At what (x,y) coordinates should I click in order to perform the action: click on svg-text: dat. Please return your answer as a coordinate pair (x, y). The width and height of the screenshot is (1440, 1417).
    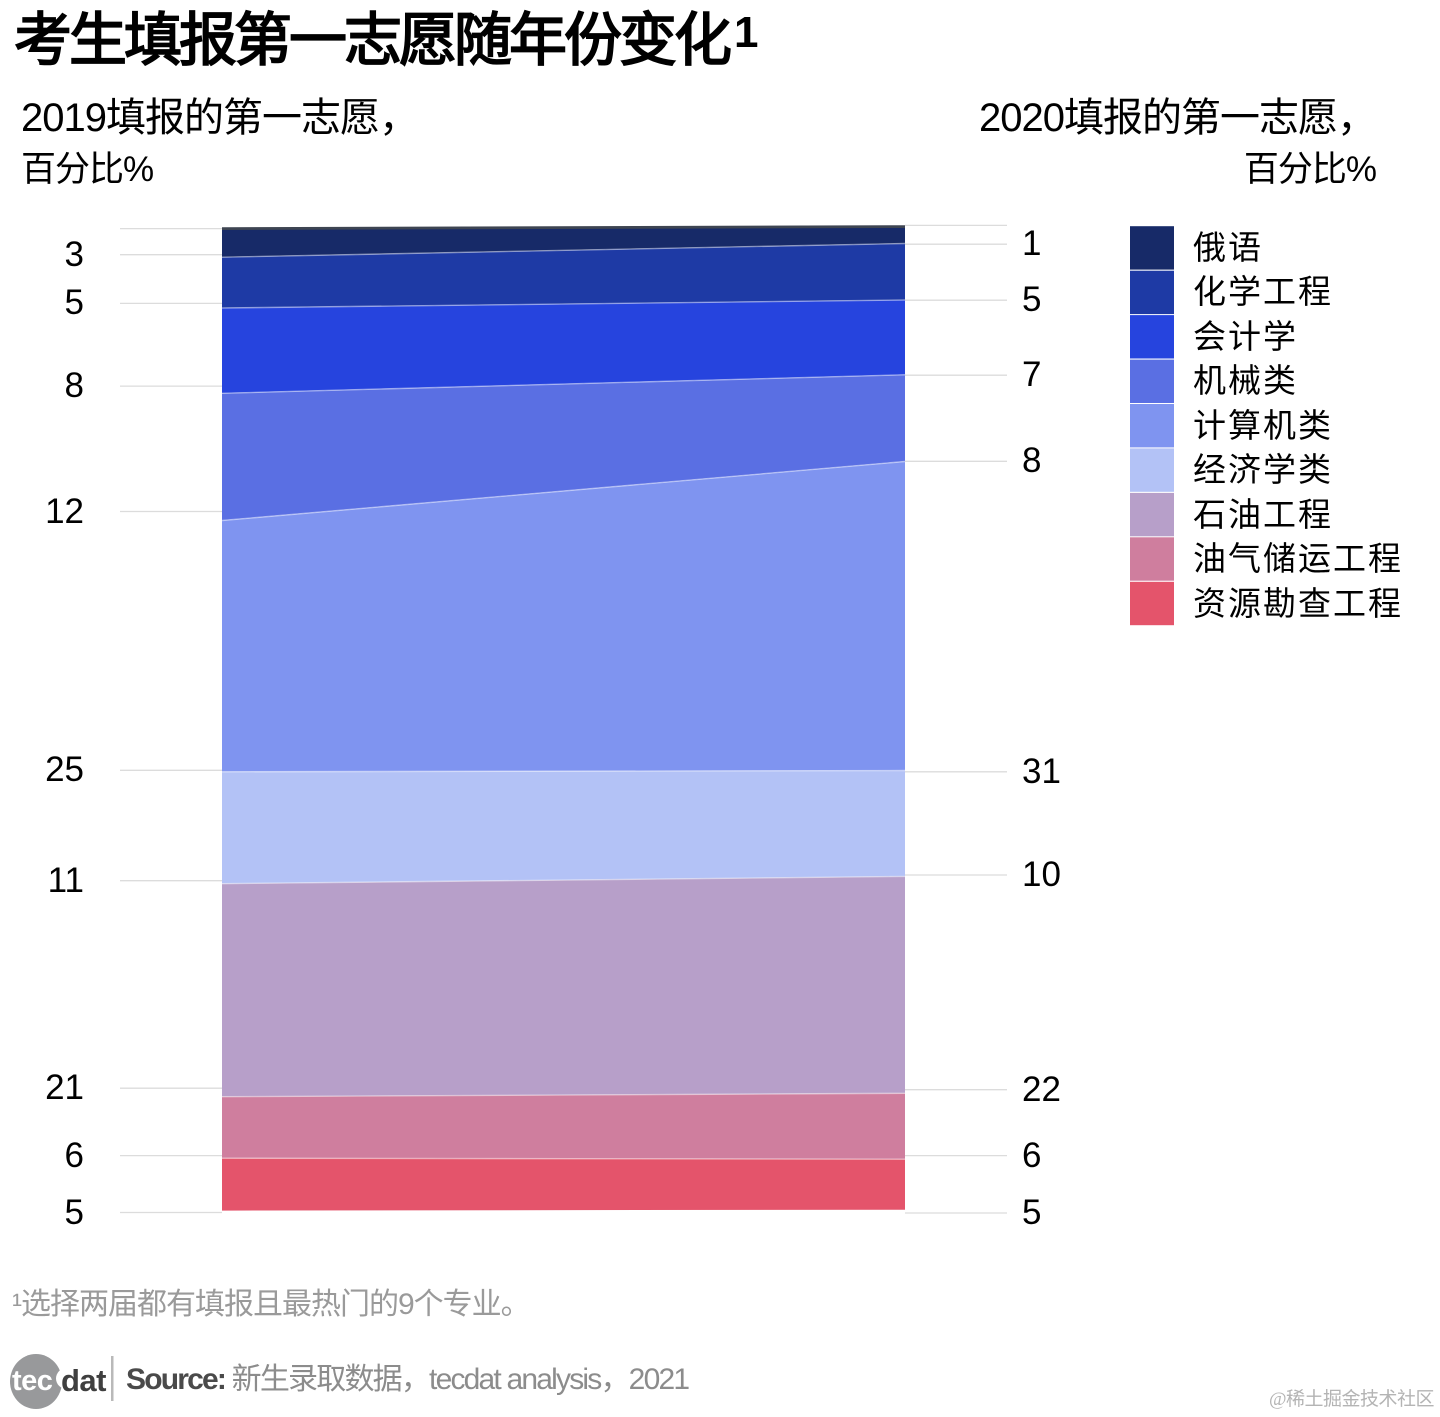
    Looking at the image, I should click on (83, 1380).